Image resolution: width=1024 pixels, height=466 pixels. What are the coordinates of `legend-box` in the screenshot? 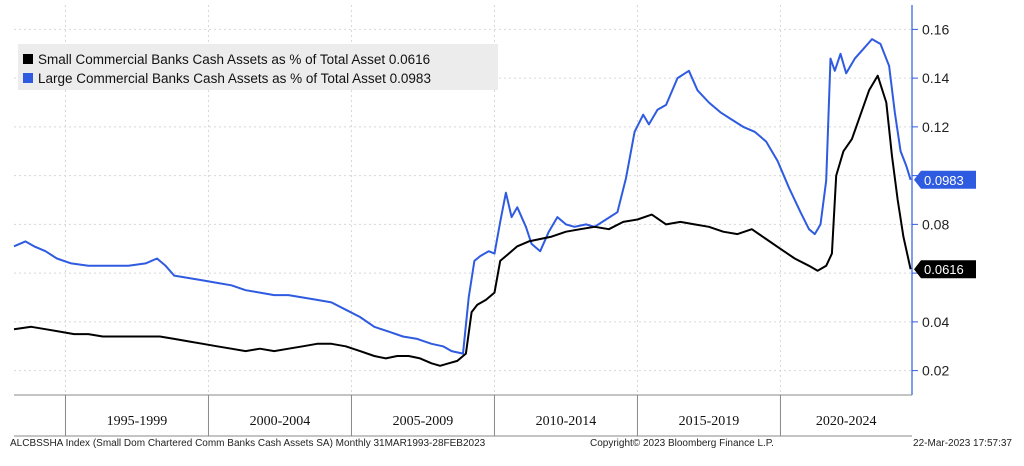 It's located at (258, 67).